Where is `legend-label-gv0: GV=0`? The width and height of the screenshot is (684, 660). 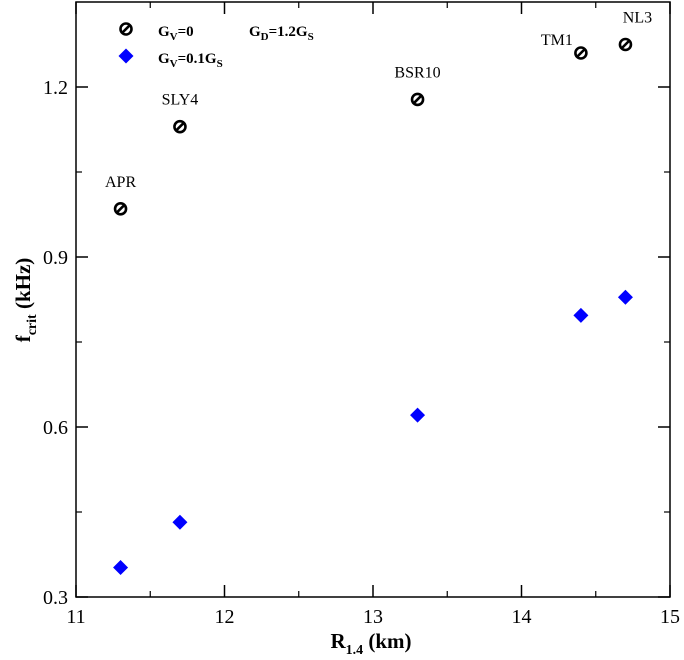
legend-label-gv0: GV=0 is located at coordinates (176, 33).